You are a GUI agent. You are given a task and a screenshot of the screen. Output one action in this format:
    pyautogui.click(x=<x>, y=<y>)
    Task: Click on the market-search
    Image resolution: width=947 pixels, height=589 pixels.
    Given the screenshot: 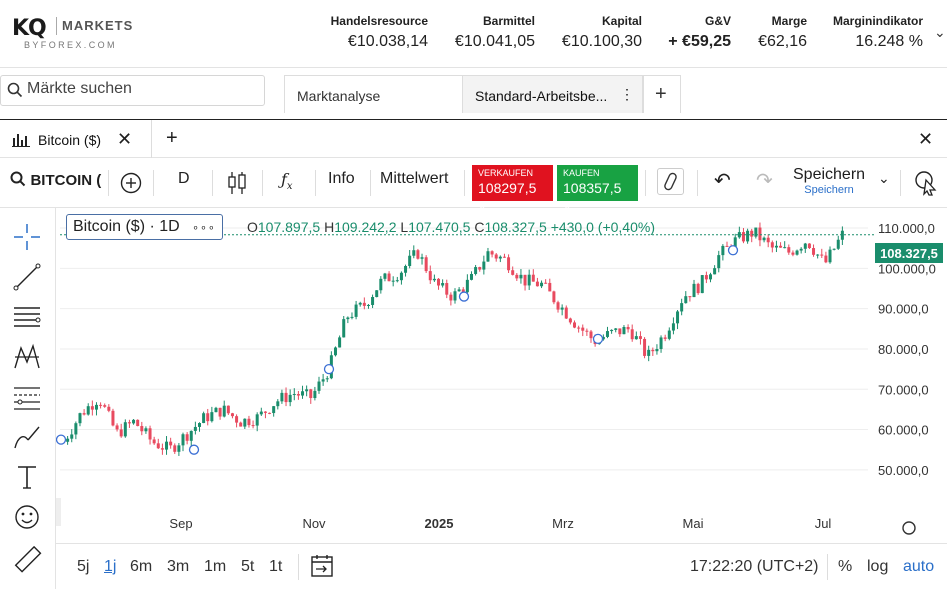 What is the action you would take?
    pyautogui.click(x=132, y=90)
    